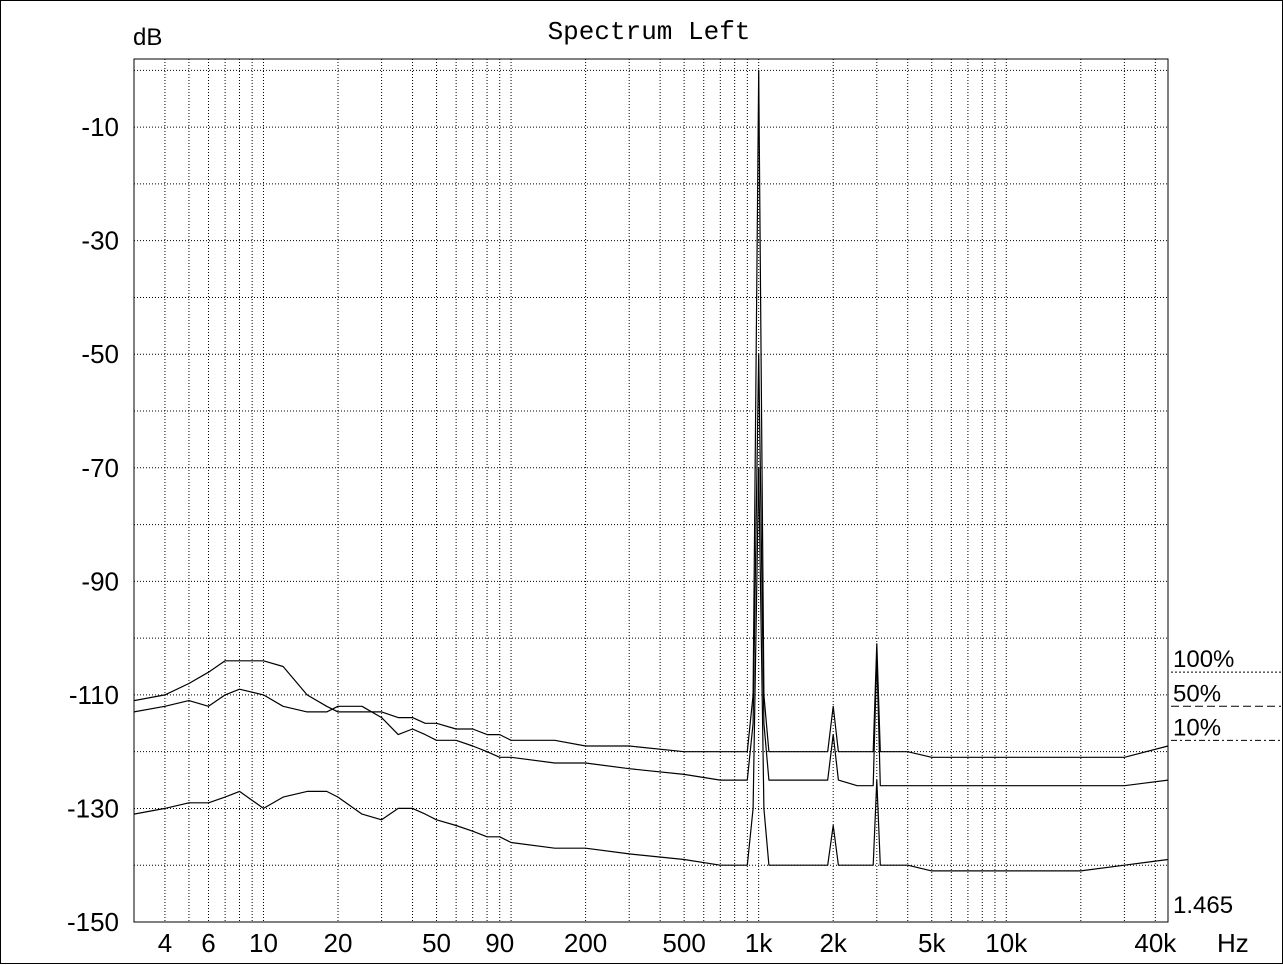 This screenshot has width=1283, height=965. What do you see at coordinates (759, 943) in the screenshot?
I see `x-tick-label: 1k` at bounding box center [759, 943].